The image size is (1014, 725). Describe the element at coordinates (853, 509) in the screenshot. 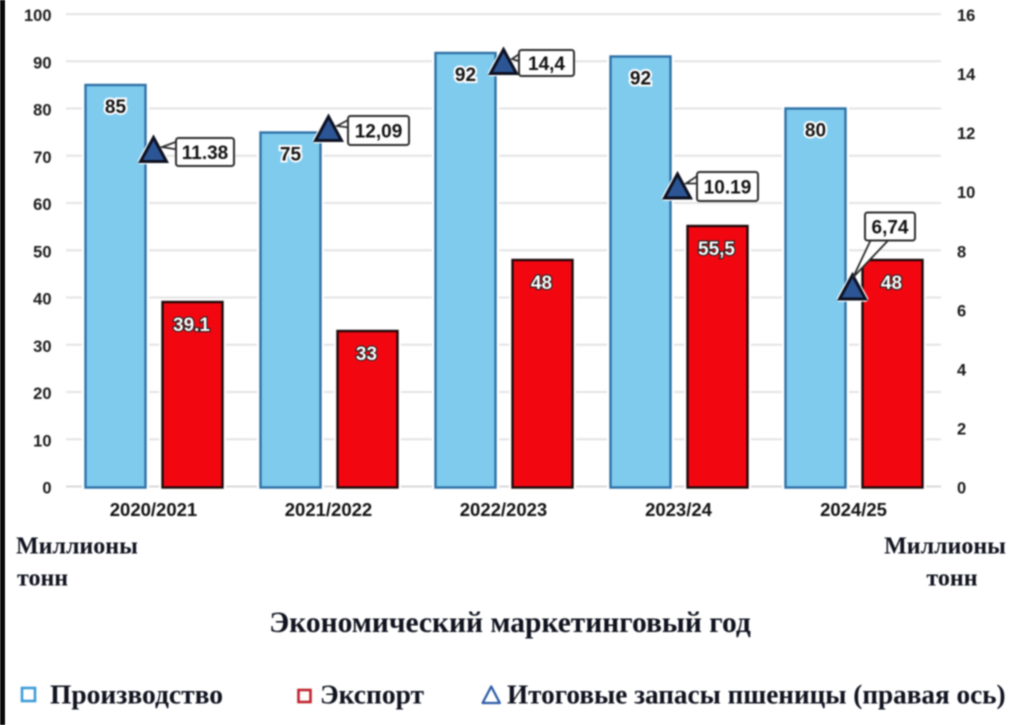

I see `svg-text: 2024/25` at that location.